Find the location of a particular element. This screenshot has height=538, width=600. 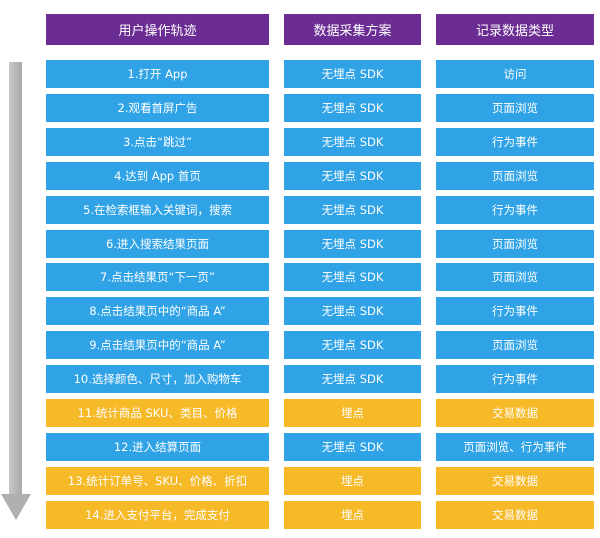

timeline-arrow-head is located at coordinates (16, 507).